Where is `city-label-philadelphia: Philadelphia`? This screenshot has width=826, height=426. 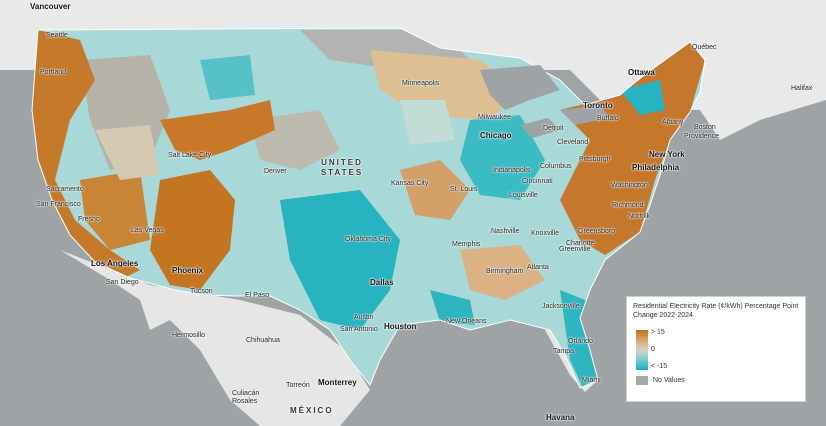 city-label-philadelphia: Philadelphia is located at coordinates (656, 167).